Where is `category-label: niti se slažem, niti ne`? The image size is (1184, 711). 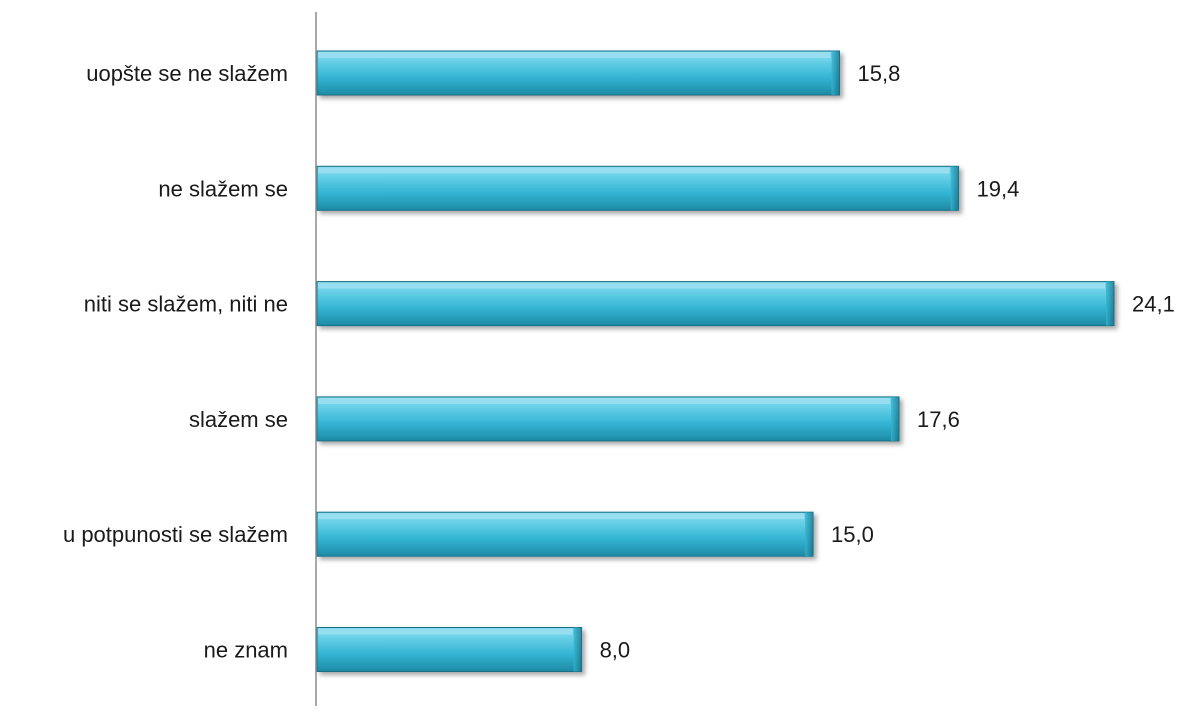 category-label: niti se slažem, niti ne is located at coordinates (186, 304).